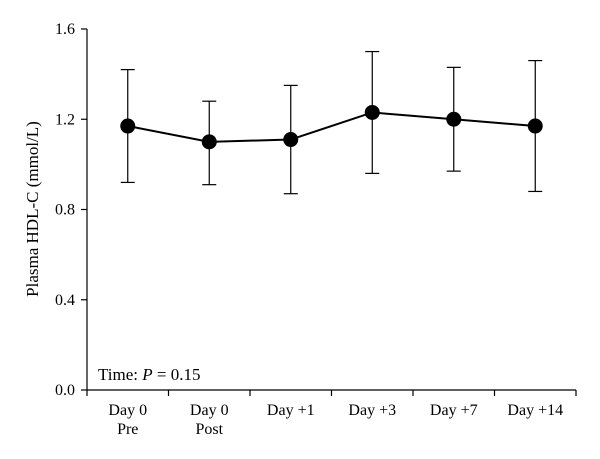 This screenshot has width=600, height=459. I want to click on annotation-suffix: = 0.15, so click(177, 374).